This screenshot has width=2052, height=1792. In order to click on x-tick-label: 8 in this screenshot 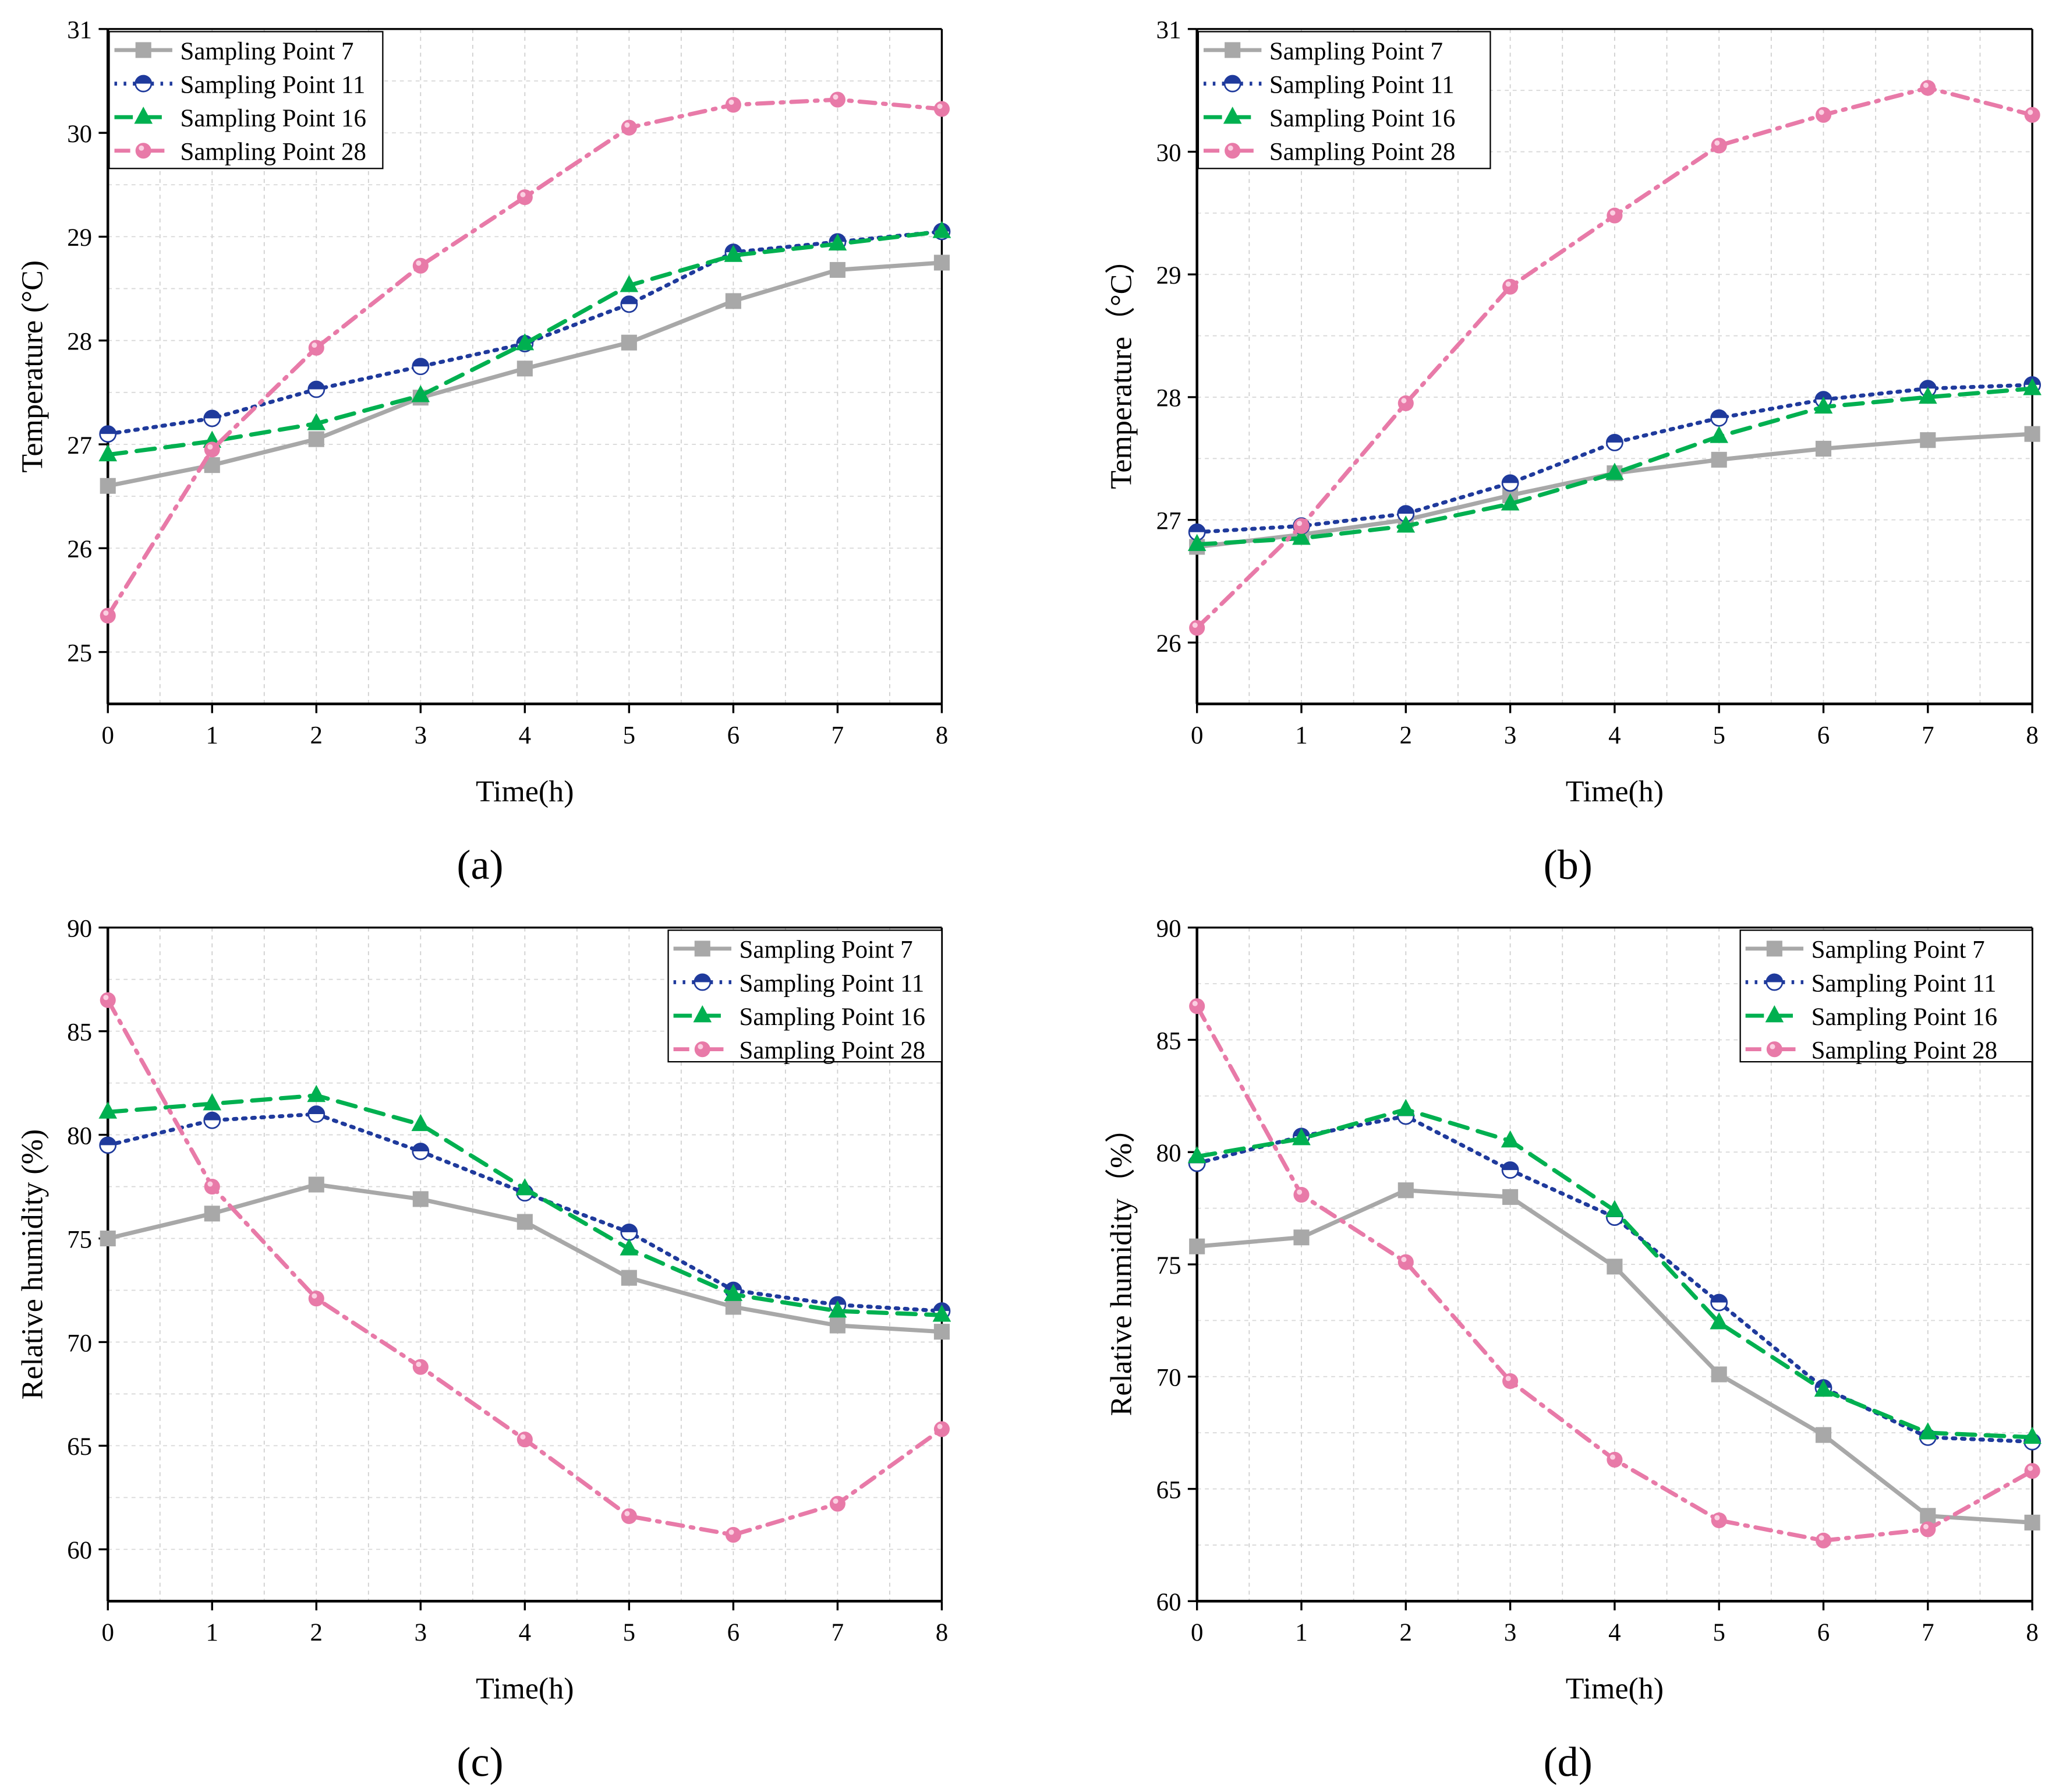, I will do `click(2032, 1632)`.